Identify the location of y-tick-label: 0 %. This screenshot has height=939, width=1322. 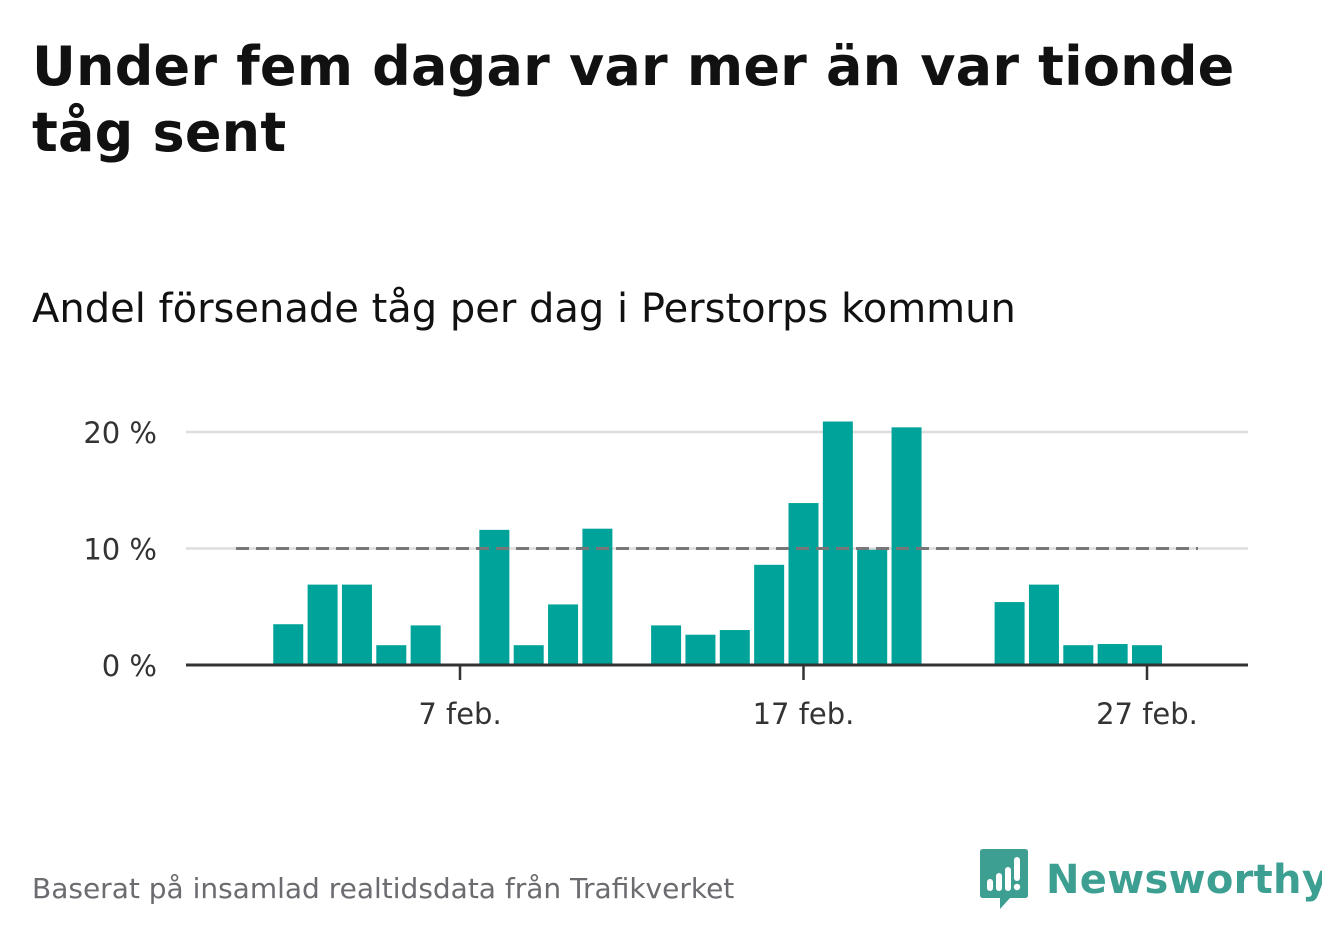
(129, 666).